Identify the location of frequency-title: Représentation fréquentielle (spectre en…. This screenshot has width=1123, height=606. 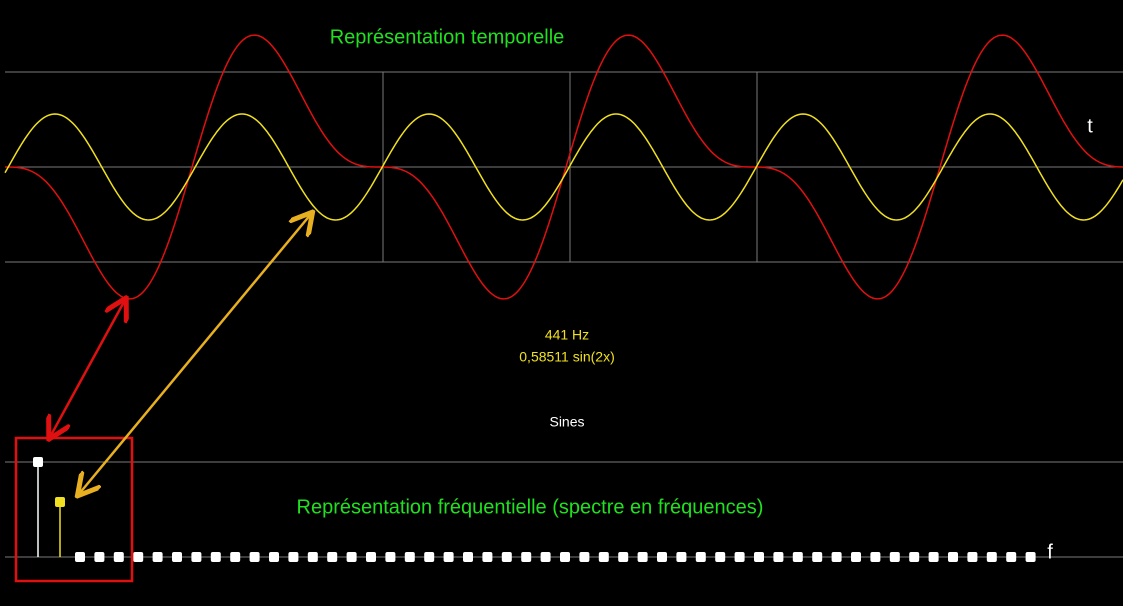
(530, 507).